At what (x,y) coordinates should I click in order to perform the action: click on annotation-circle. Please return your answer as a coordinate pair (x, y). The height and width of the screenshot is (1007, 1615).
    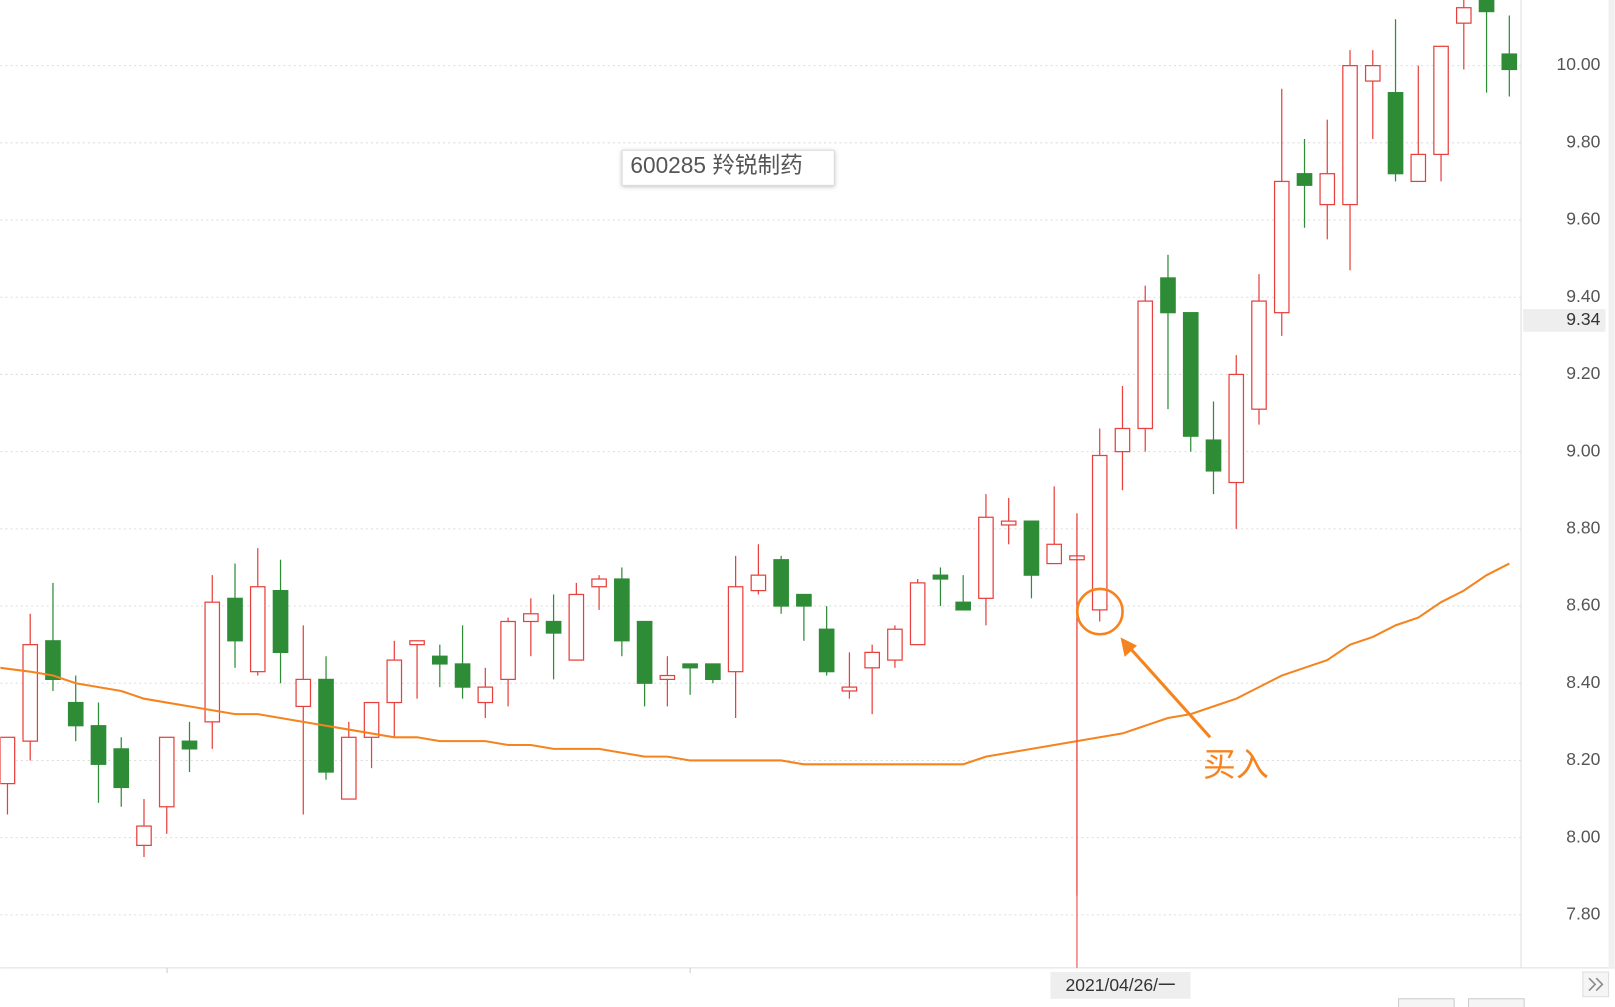
    Looking at the image, I should click on (1099, 611).